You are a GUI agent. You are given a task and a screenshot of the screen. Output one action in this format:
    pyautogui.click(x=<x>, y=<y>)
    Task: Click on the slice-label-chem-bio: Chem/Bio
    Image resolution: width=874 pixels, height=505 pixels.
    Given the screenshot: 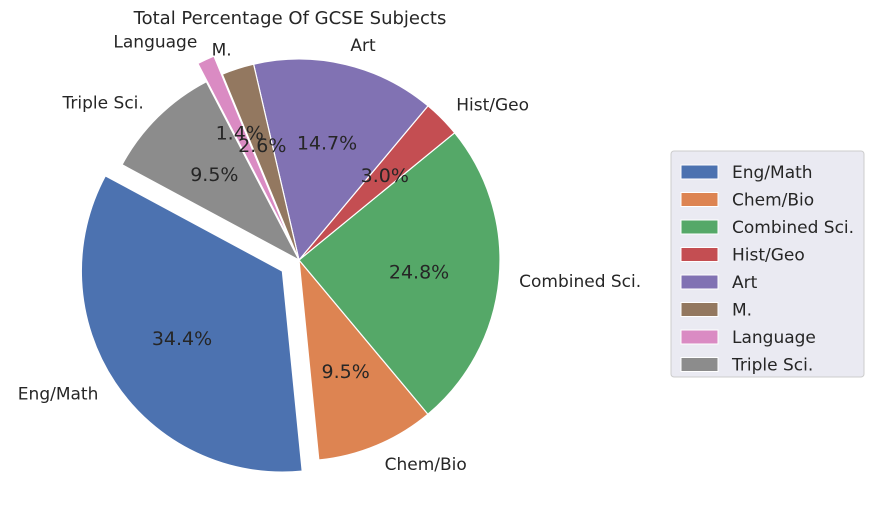 What is the action you would take?
    pyautogui.click(x=426, y=465)
    